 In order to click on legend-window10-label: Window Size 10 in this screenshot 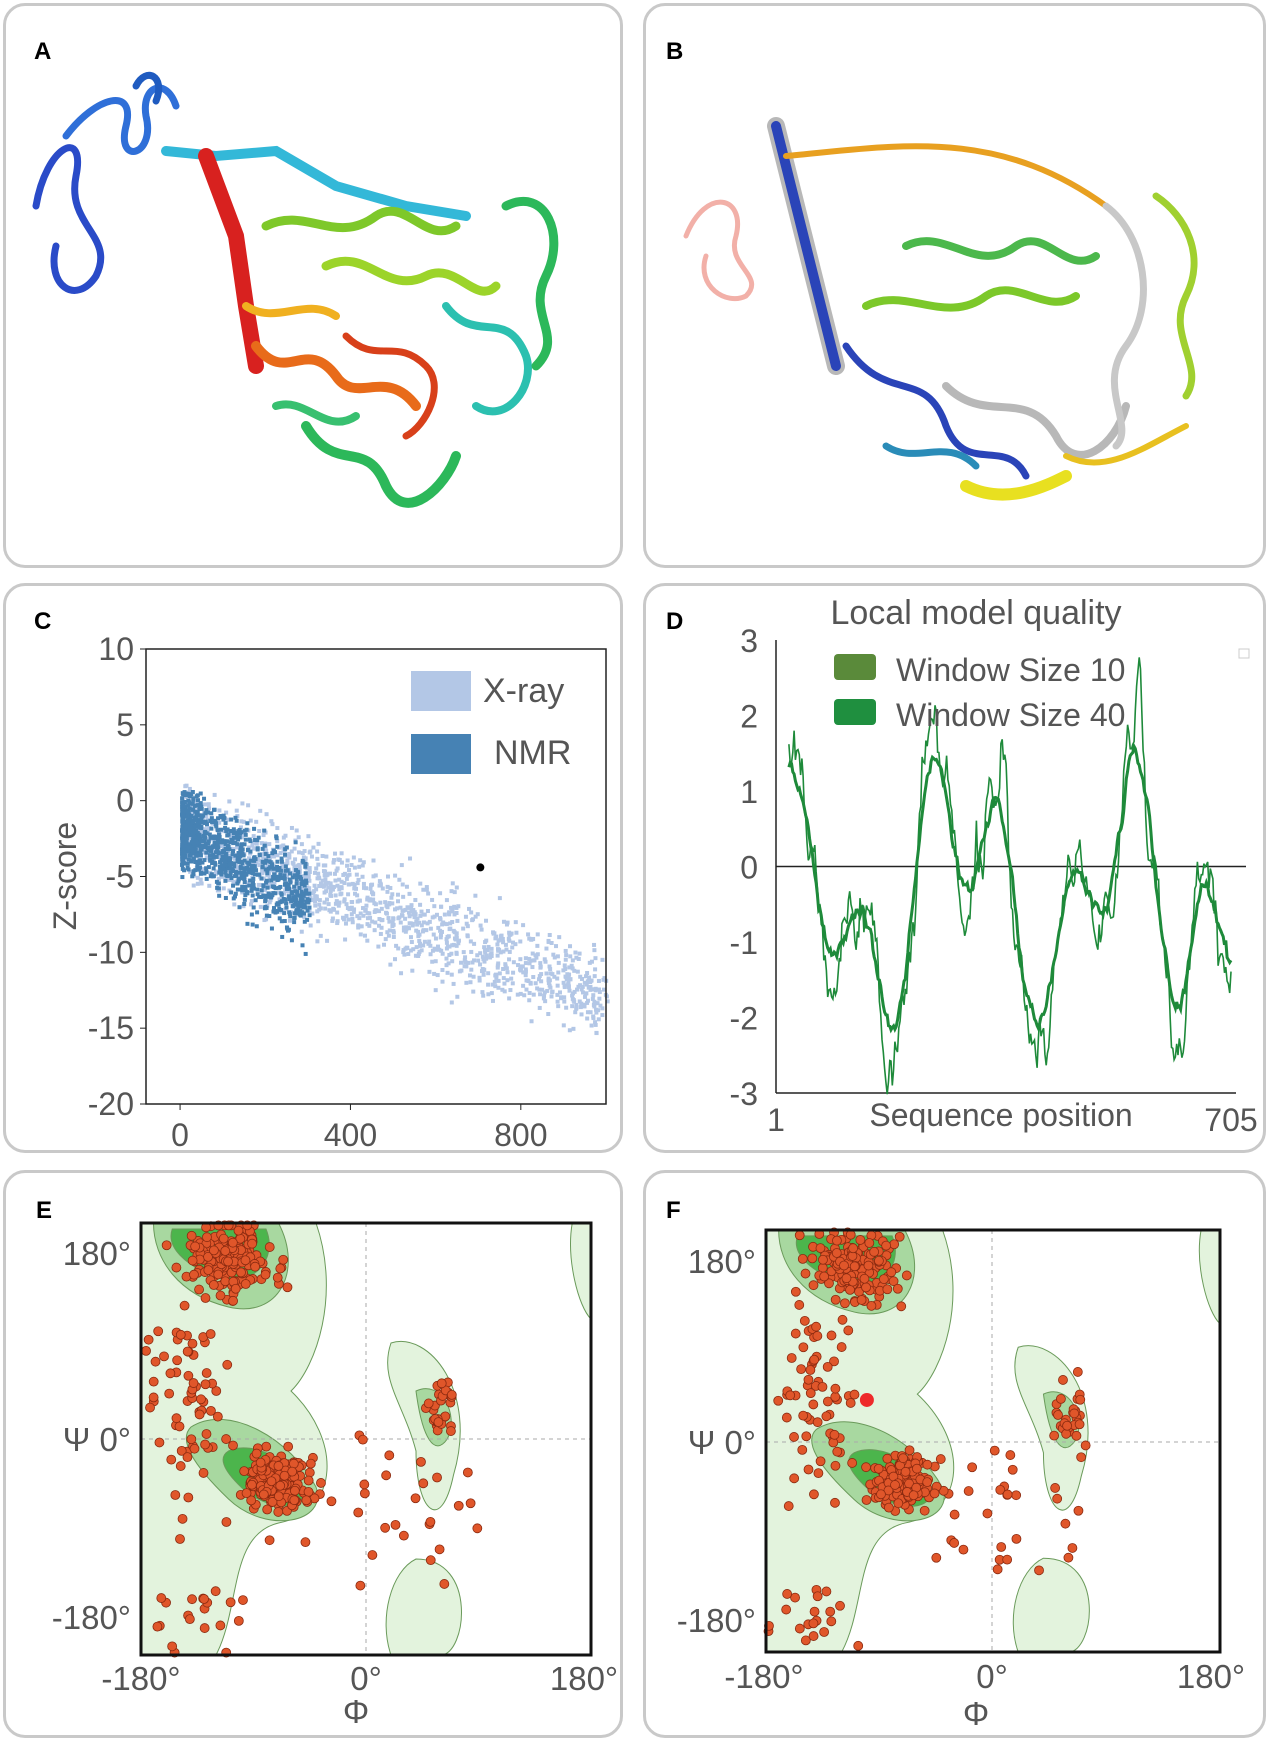, I will do `click(1010, 670)`.